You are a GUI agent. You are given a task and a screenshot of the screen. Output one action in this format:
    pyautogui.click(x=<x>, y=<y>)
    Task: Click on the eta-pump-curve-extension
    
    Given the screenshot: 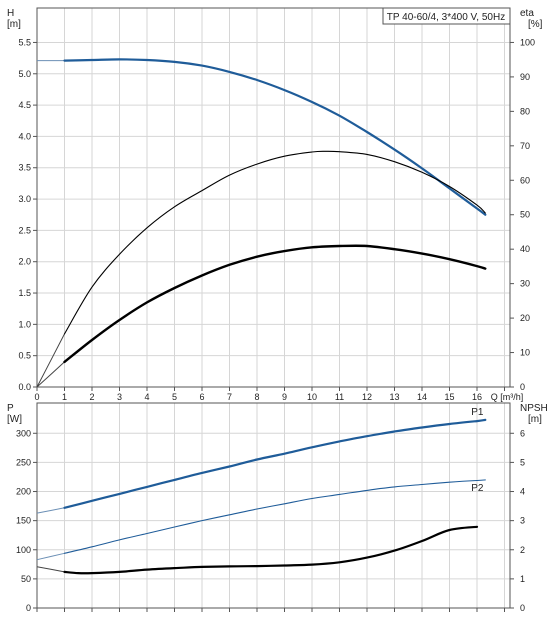 What is the action you would take?
    pyautogui.click(x=50, y=374)
    